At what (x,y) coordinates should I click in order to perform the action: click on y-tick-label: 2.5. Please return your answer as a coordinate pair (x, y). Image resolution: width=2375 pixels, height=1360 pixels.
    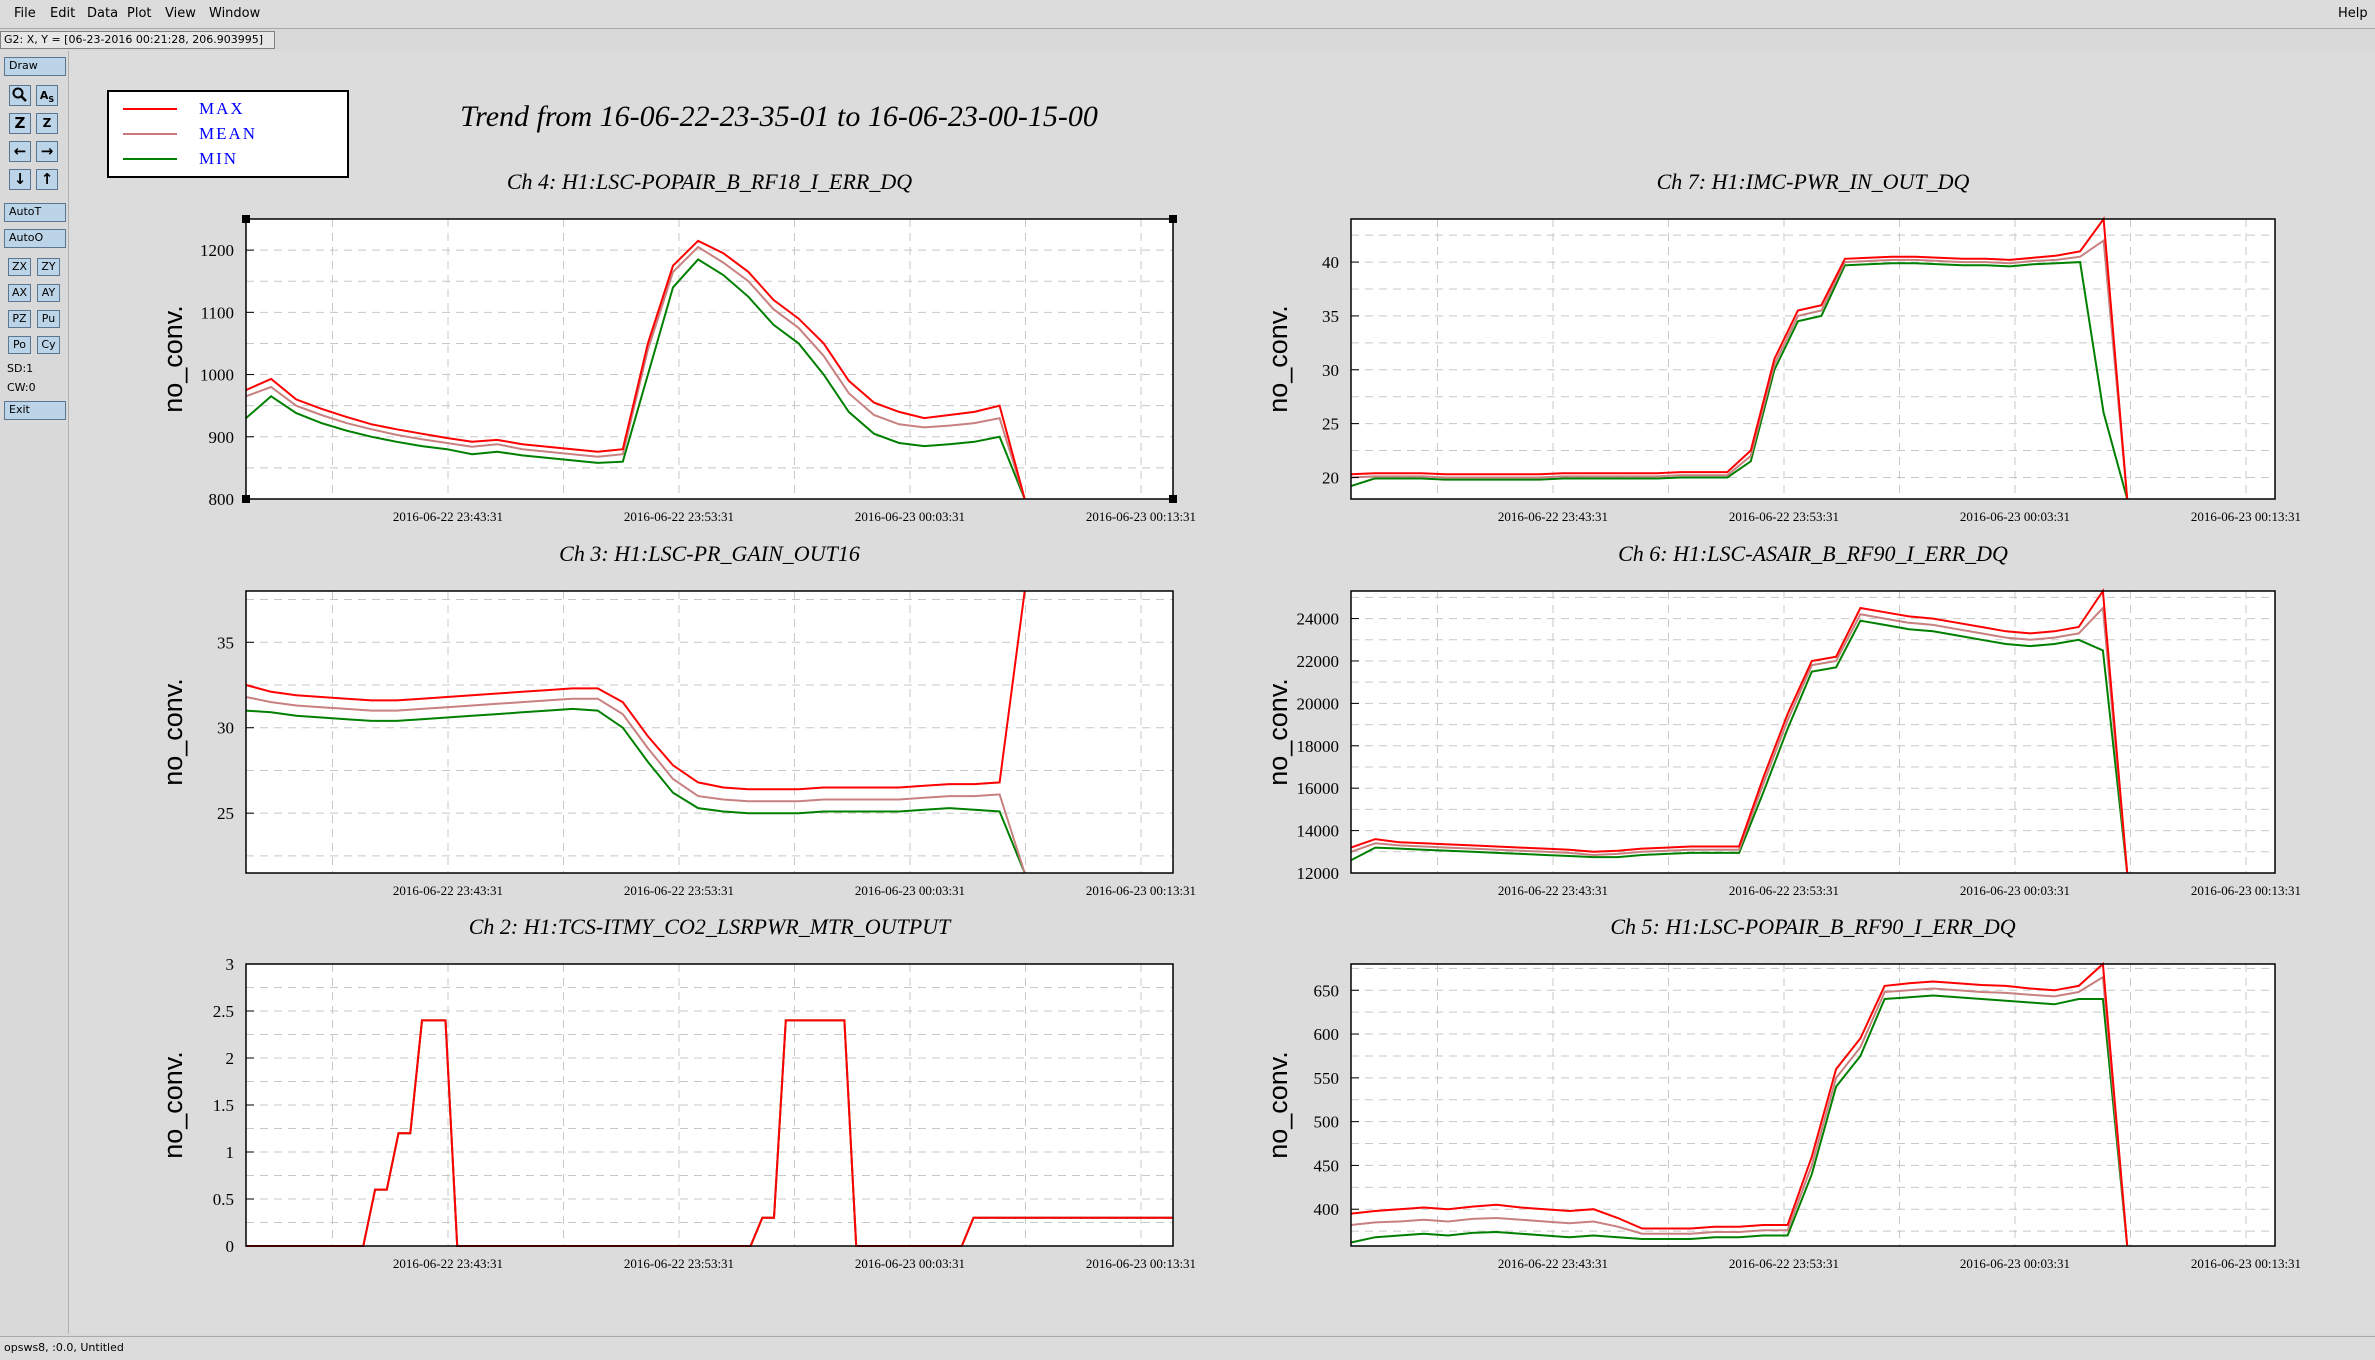
    Looking at the image, I should click on (223, 1011).